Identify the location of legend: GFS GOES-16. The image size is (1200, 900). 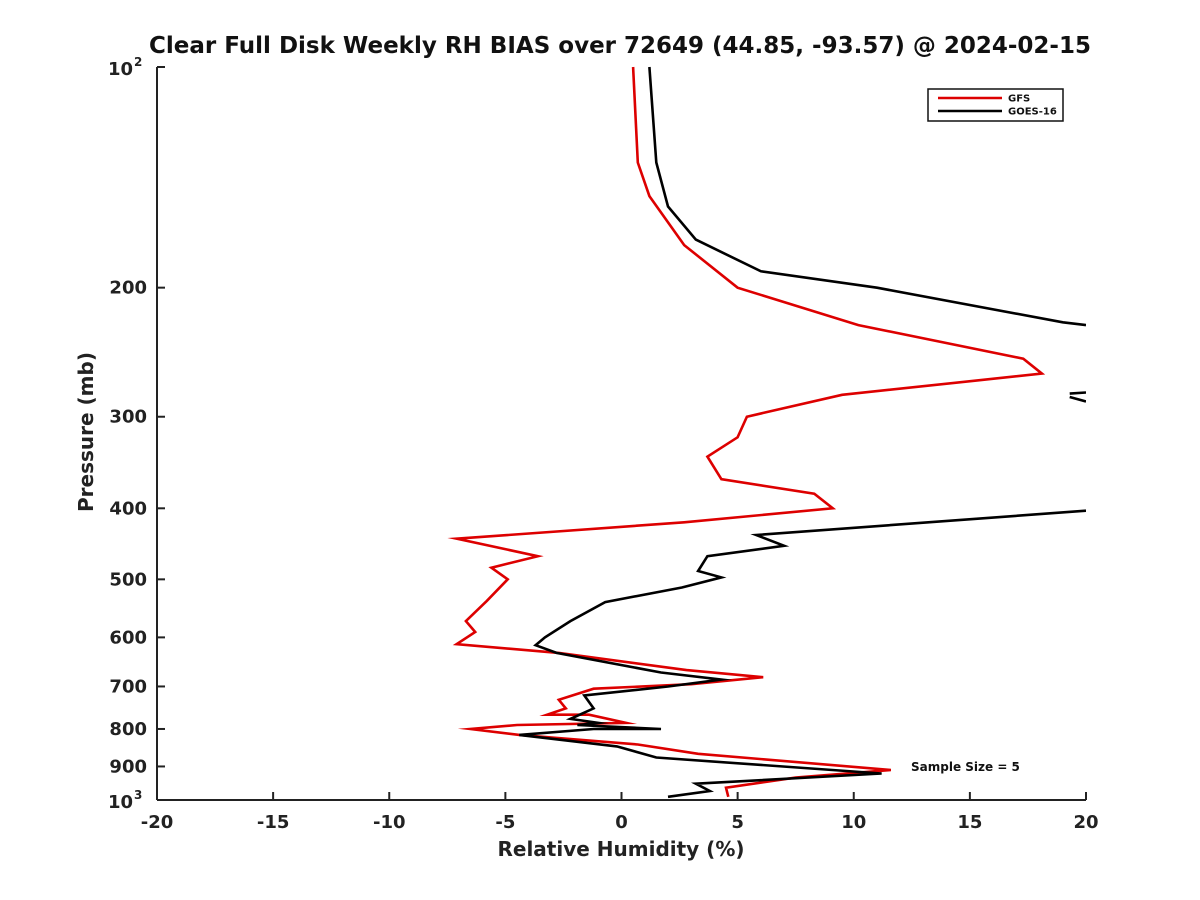
(995, 105).